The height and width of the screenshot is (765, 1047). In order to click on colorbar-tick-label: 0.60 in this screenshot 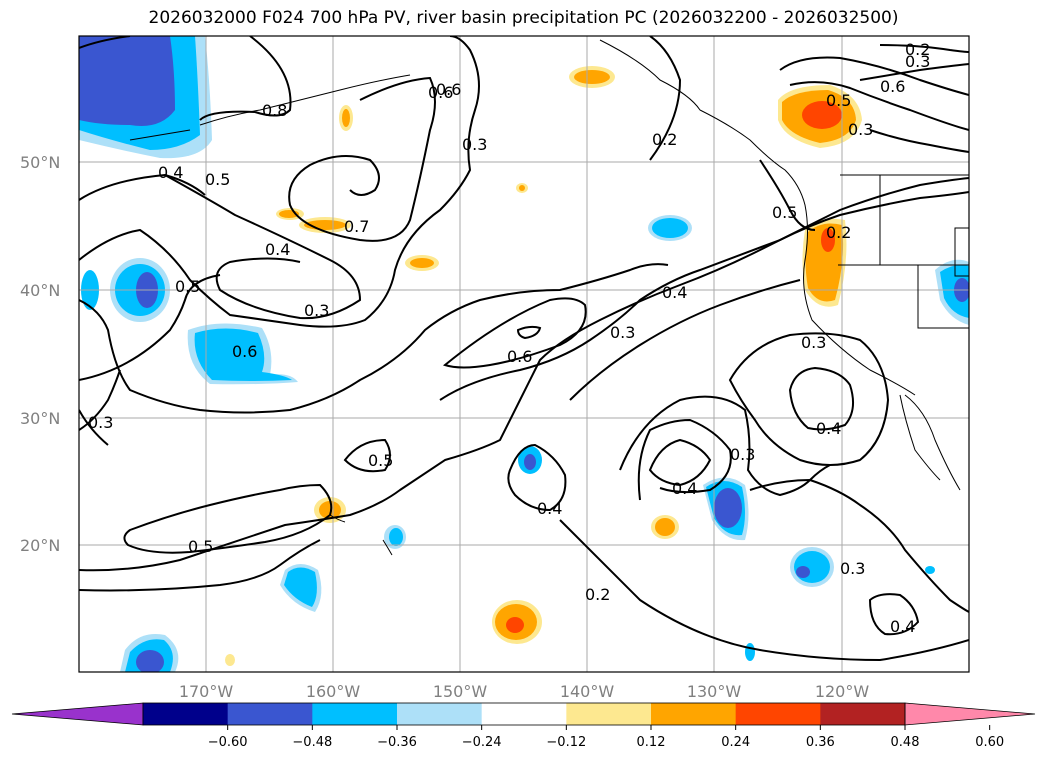, I will do `click(989, 742)`.